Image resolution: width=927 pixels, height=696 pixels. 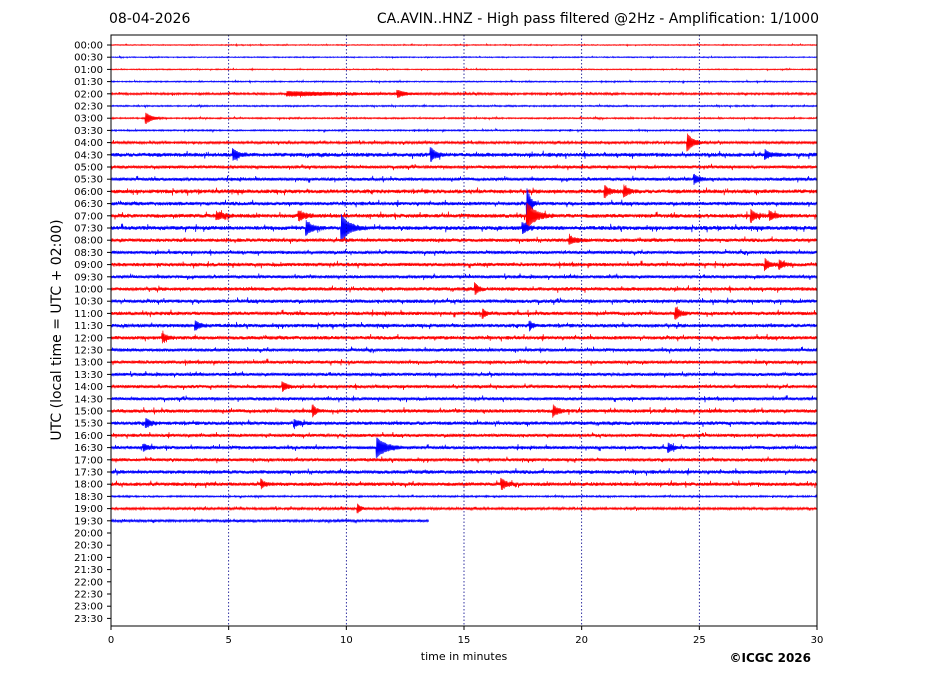 What do you see at coordinates (88, 241) in the screenshot?
I see `y-tick-label: 08:00` at bounding box center [88, 241].